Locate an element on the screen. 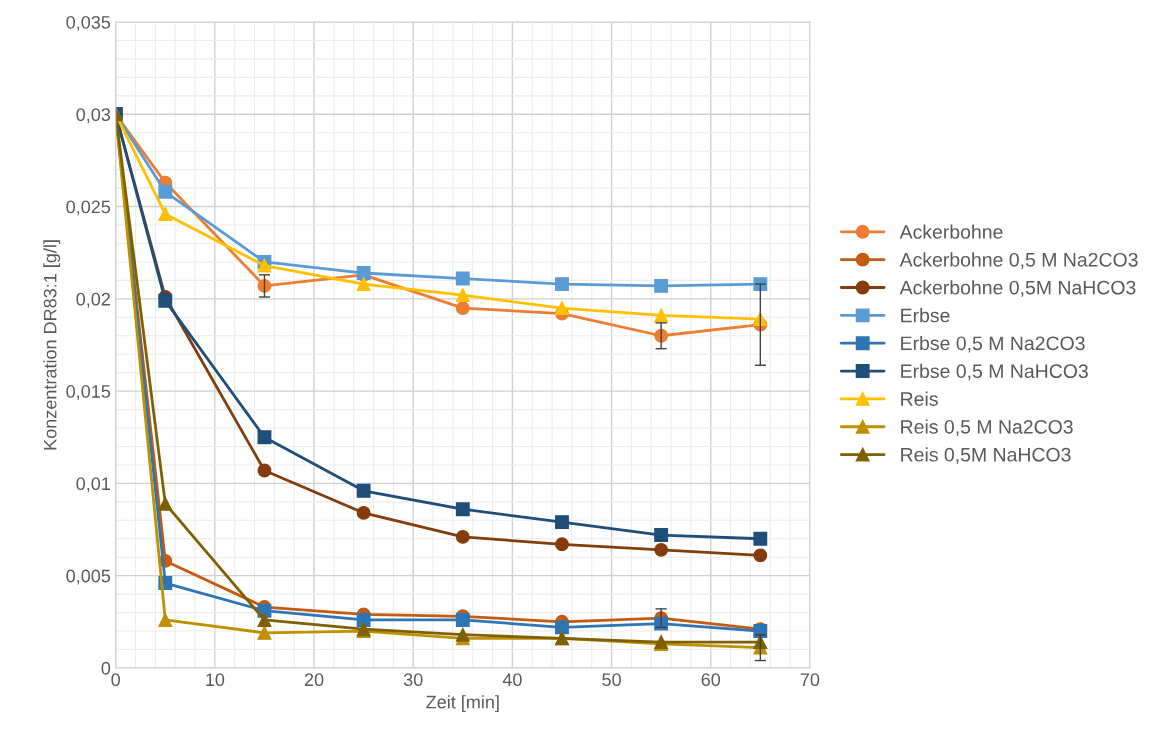  legend-label: Ackerbohne 0,5 M Na2CO3 is located at coordinates (1018, 260).